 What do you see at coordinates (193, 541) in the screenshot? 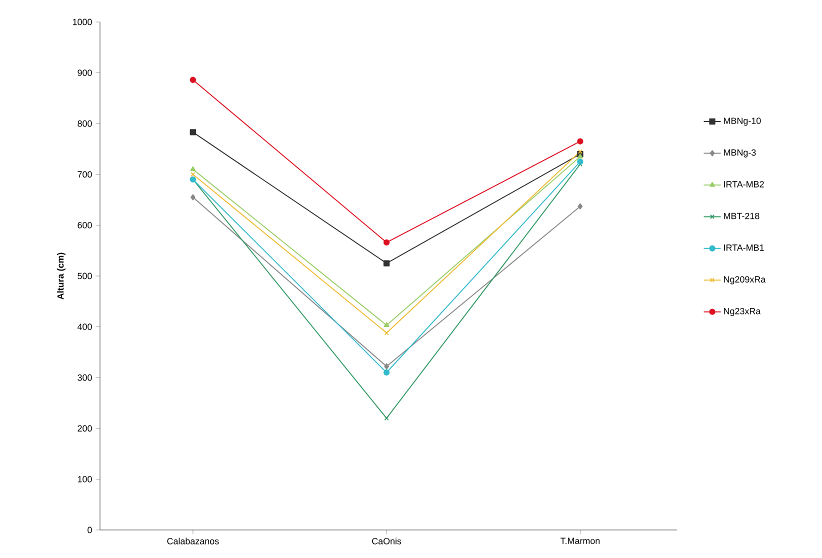
I see `x-tick-label: Calabazanos` at bounding box center [193, 541].